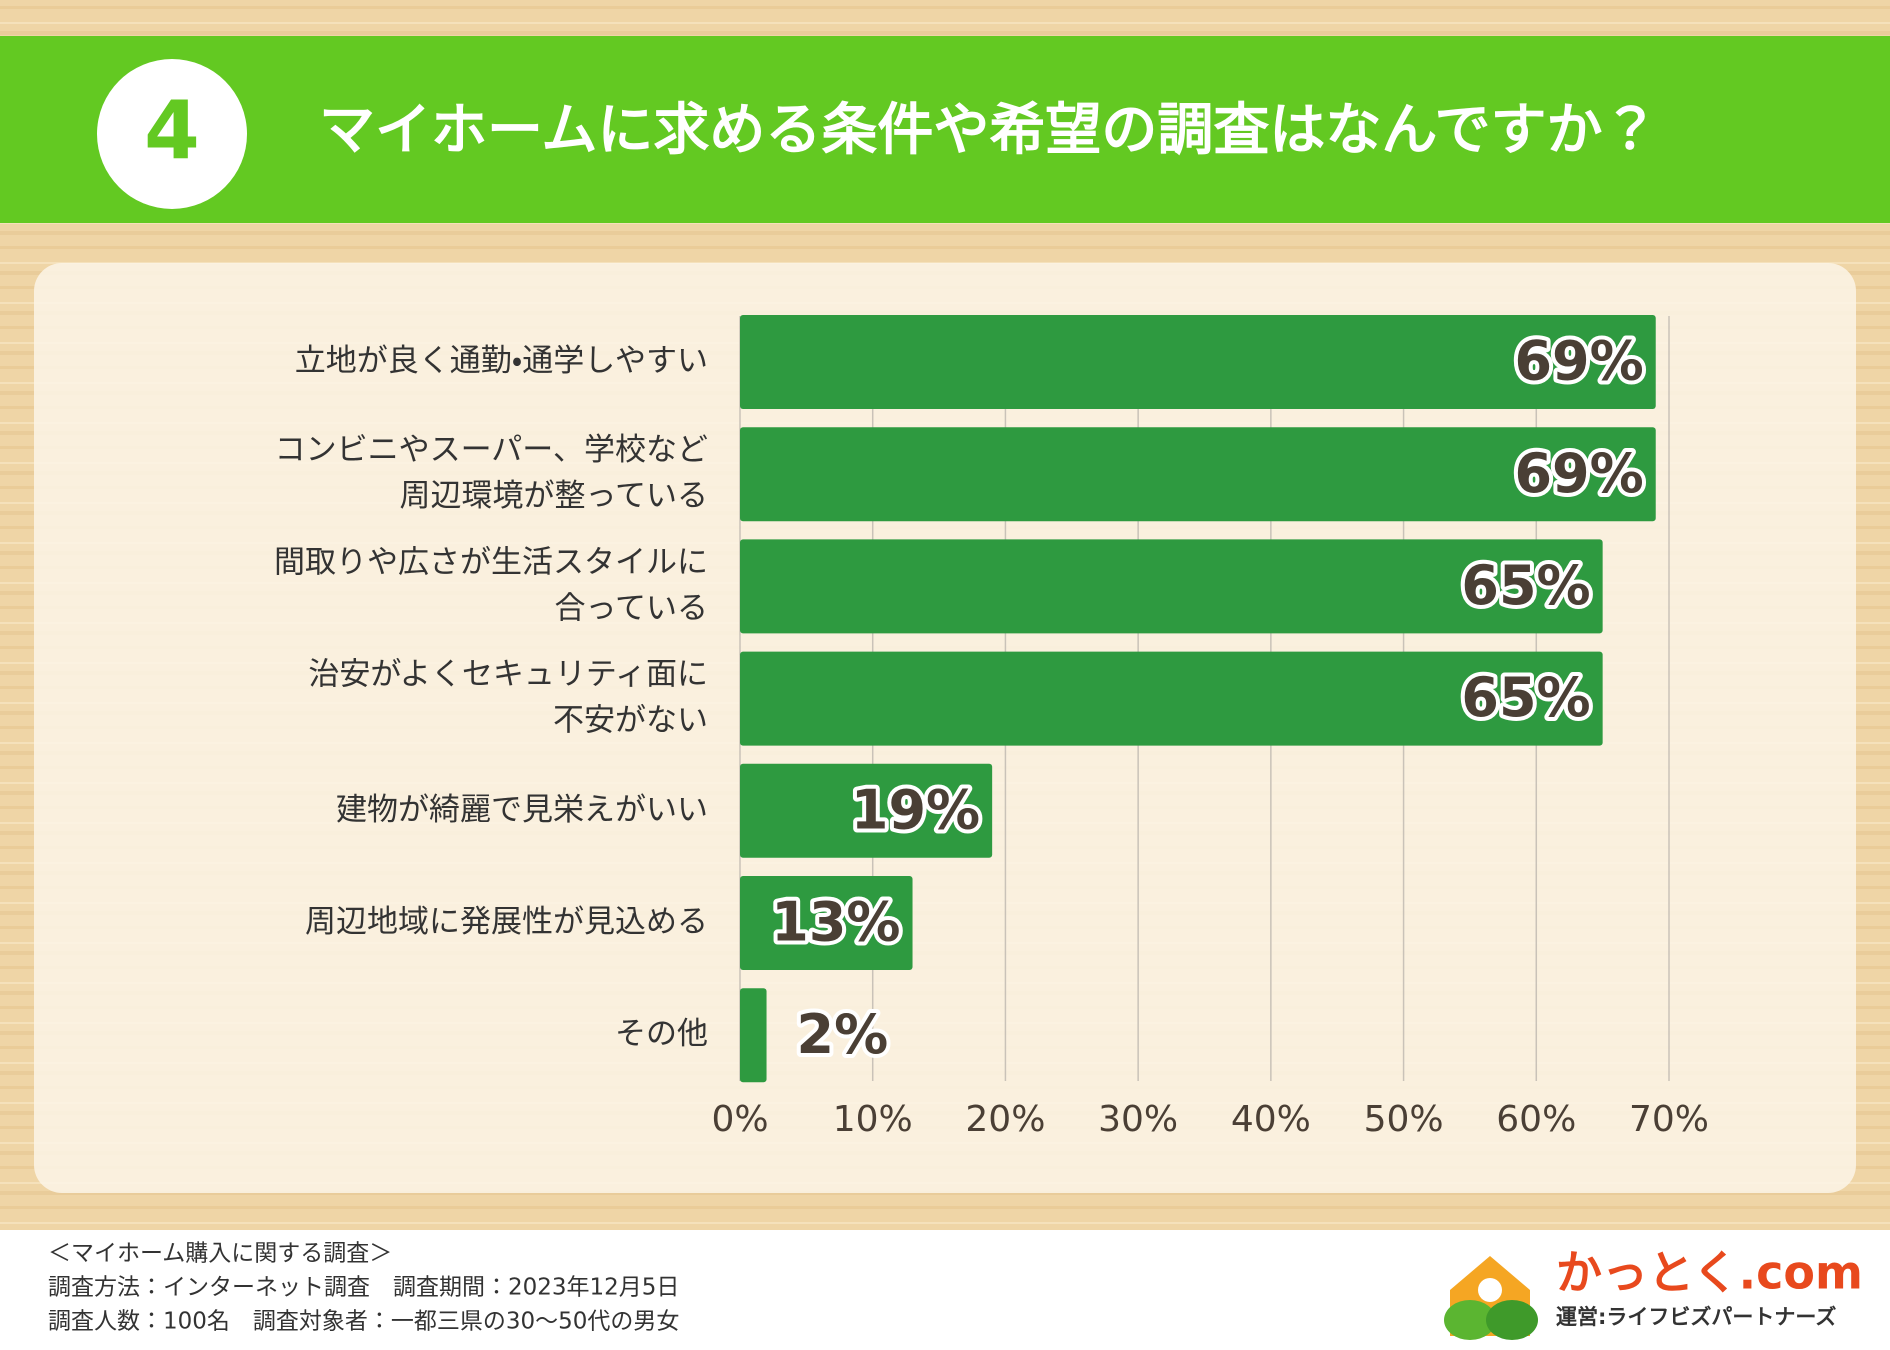  What do you see at coordinates (873, 1119) in the screenshot?
I see `x-tick-label: 10%` at bounding box center [873, 1119].